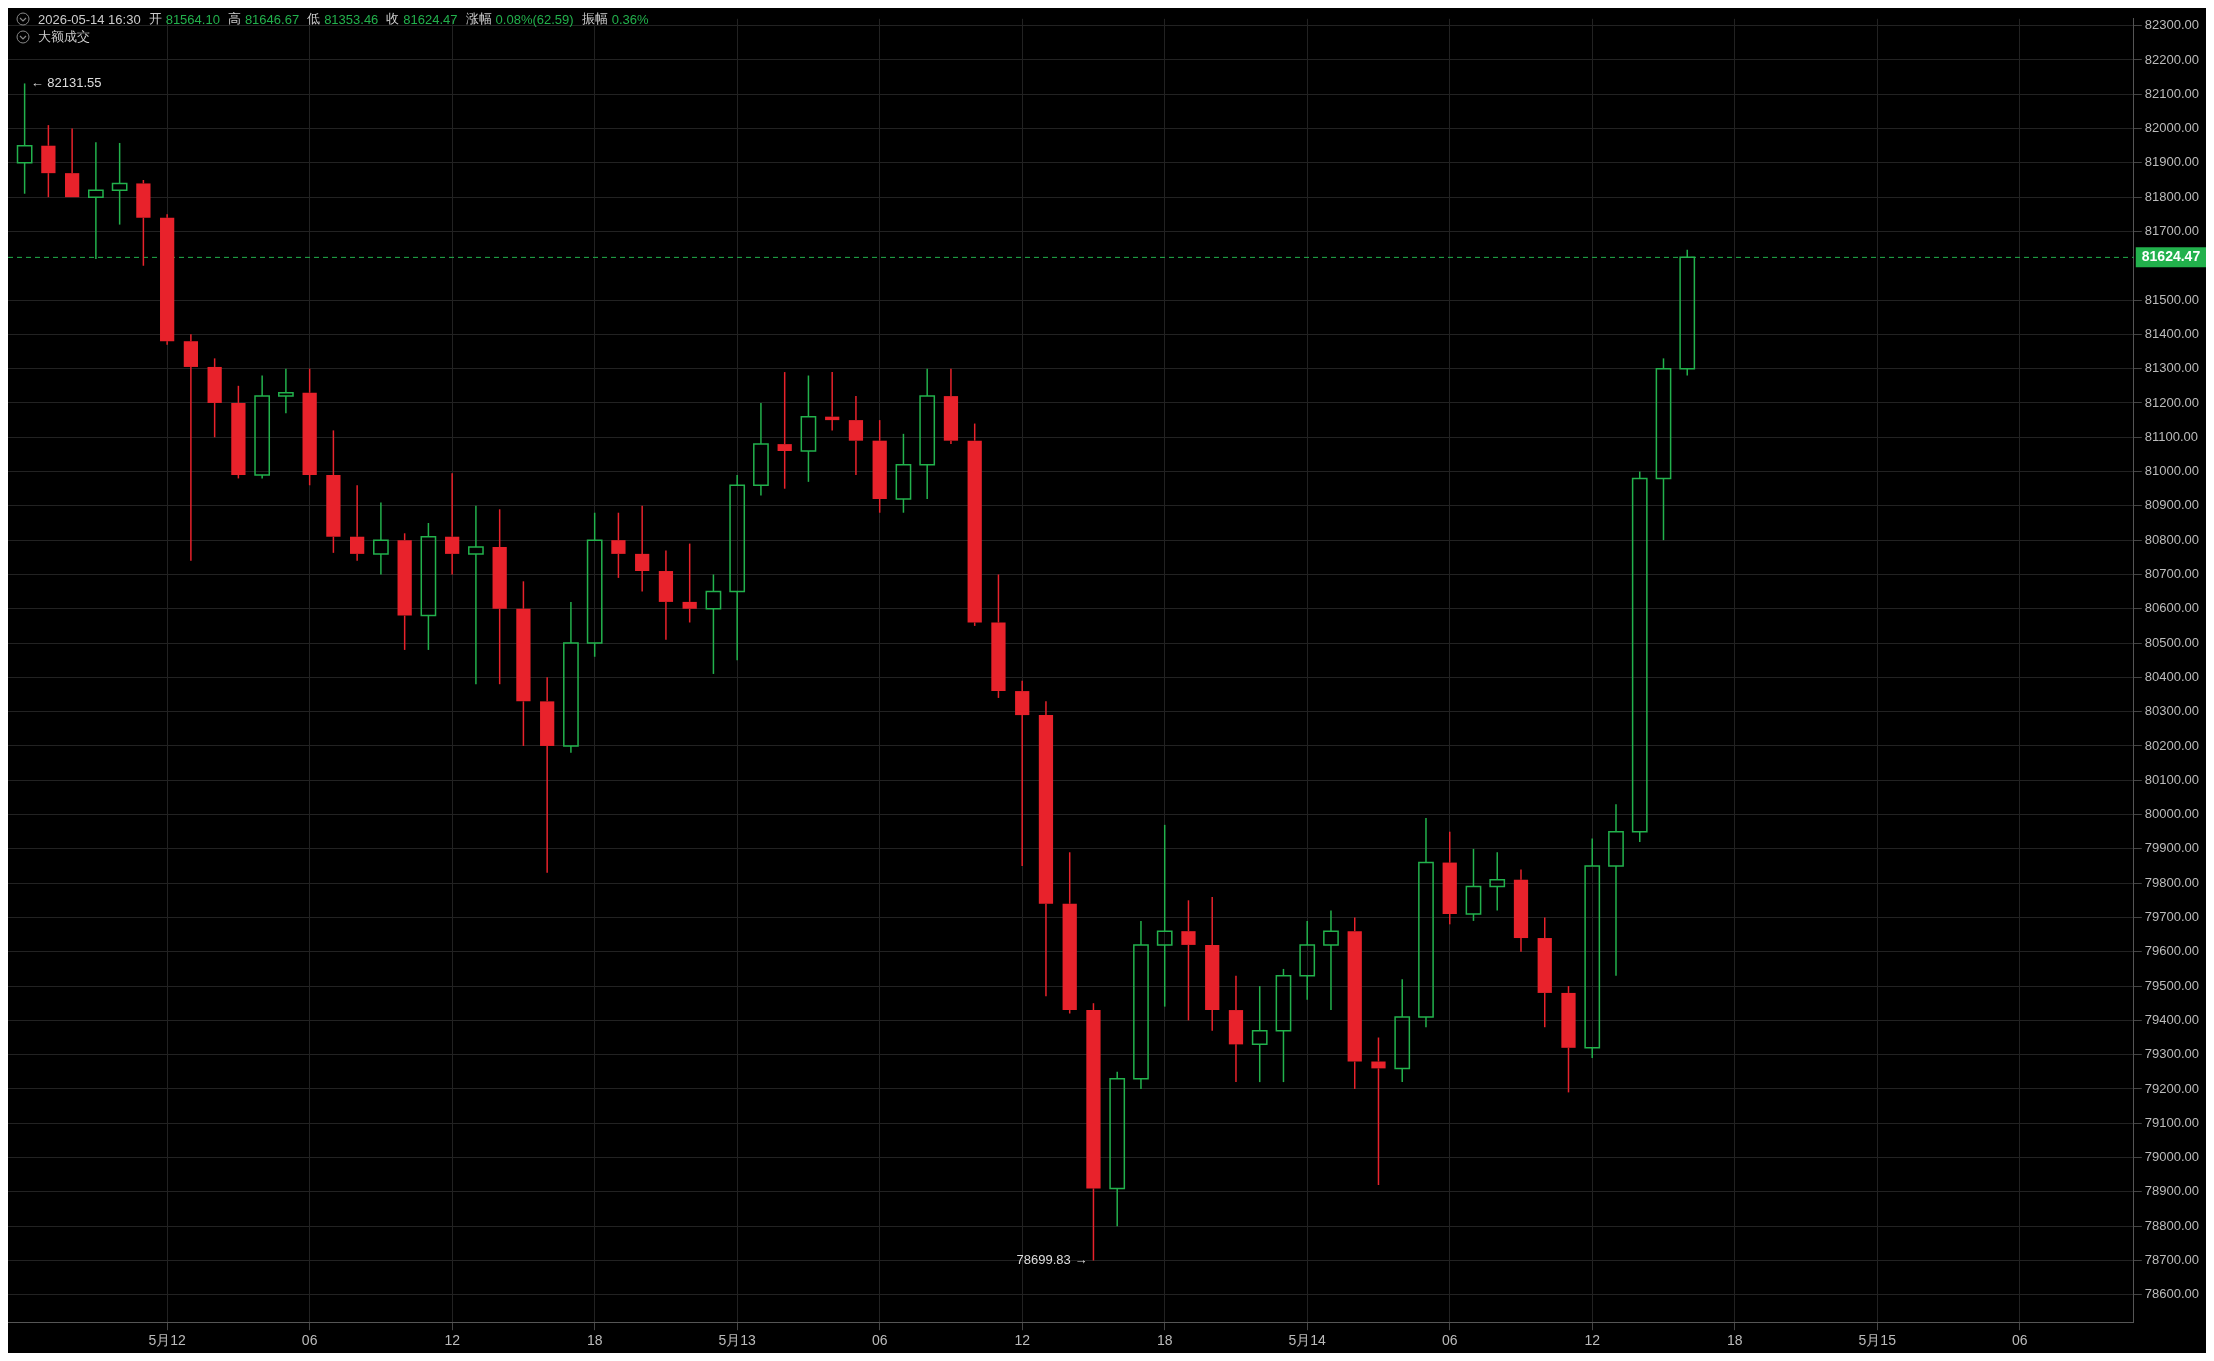  Describe the element at coordinates (2172, 1225) in the screenshot. I see `y-tick-label: 78800.00` at that location.